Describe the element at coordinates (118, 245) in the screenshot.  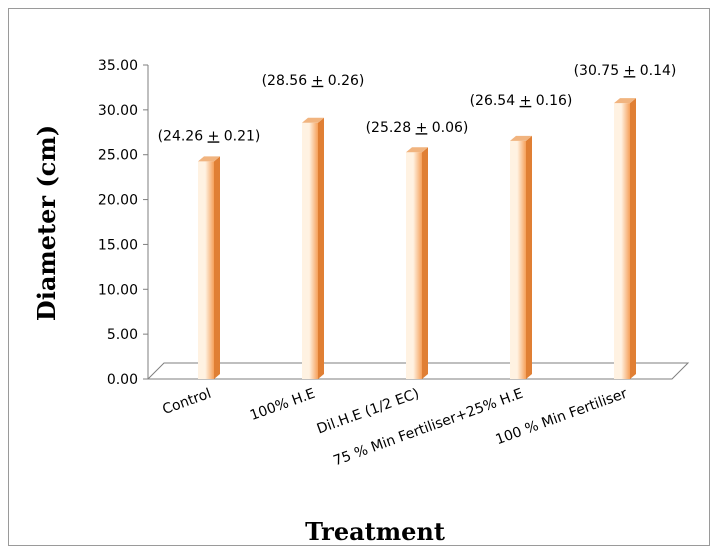
I see `y-tick-label: 15.00` at that location.